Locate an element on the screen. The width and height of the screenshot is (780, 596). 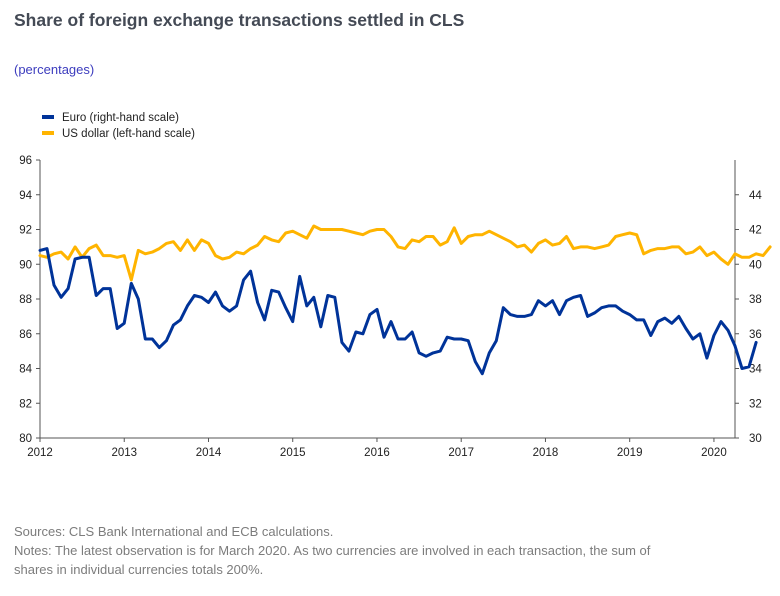
y-left-tick-label: 88 is located at coordinates (25, 300).